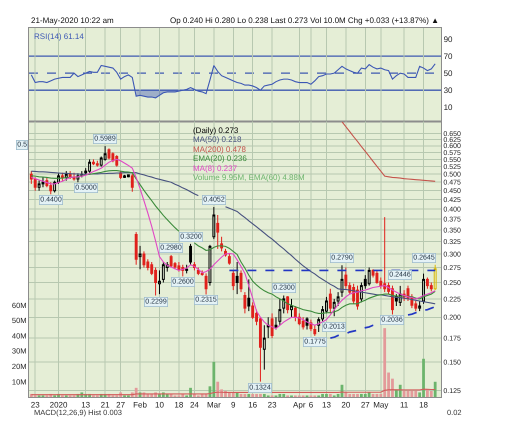 Image resolution: width=520 pixels, height=422 pixels. I want to click on x-tick-label: 6, so click(311, 405).